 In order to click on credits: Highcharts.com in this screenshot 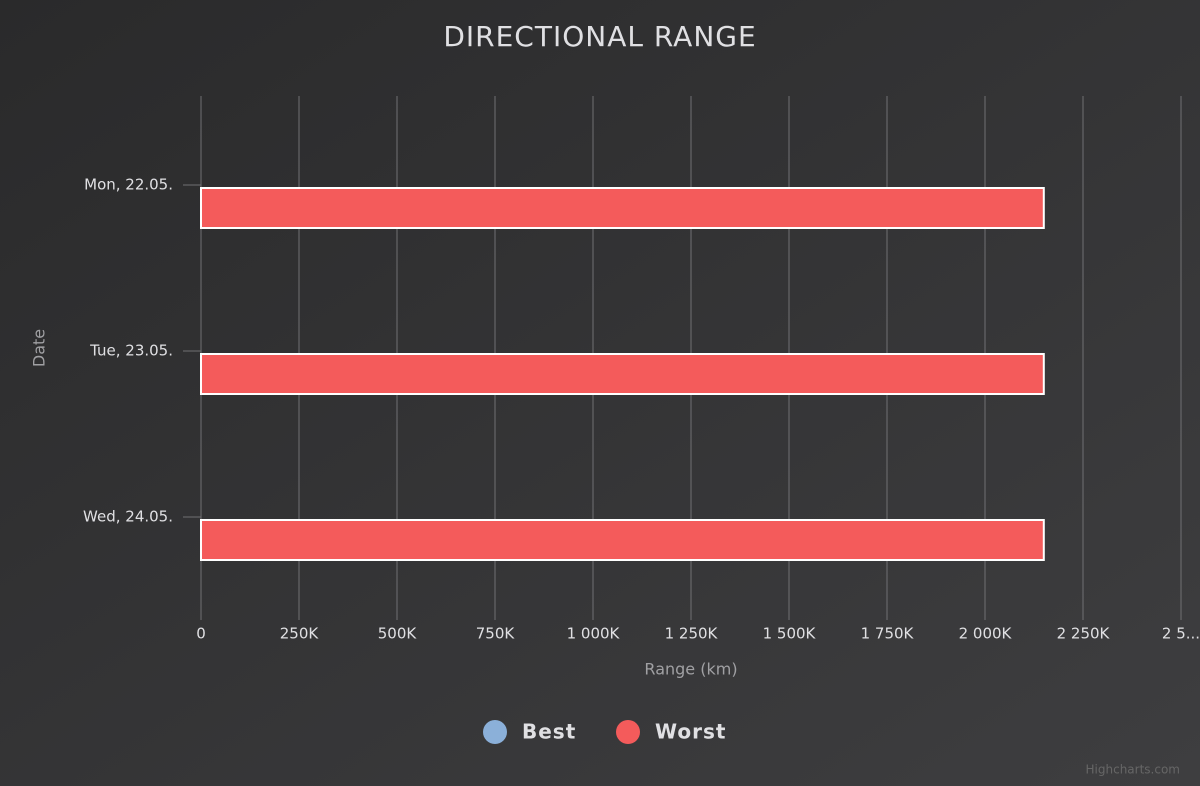, I will do `click(1133, 770)`.